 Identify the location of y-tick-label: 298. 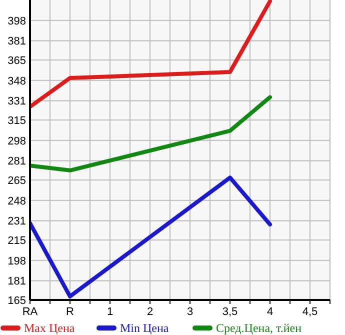
(17, 141).